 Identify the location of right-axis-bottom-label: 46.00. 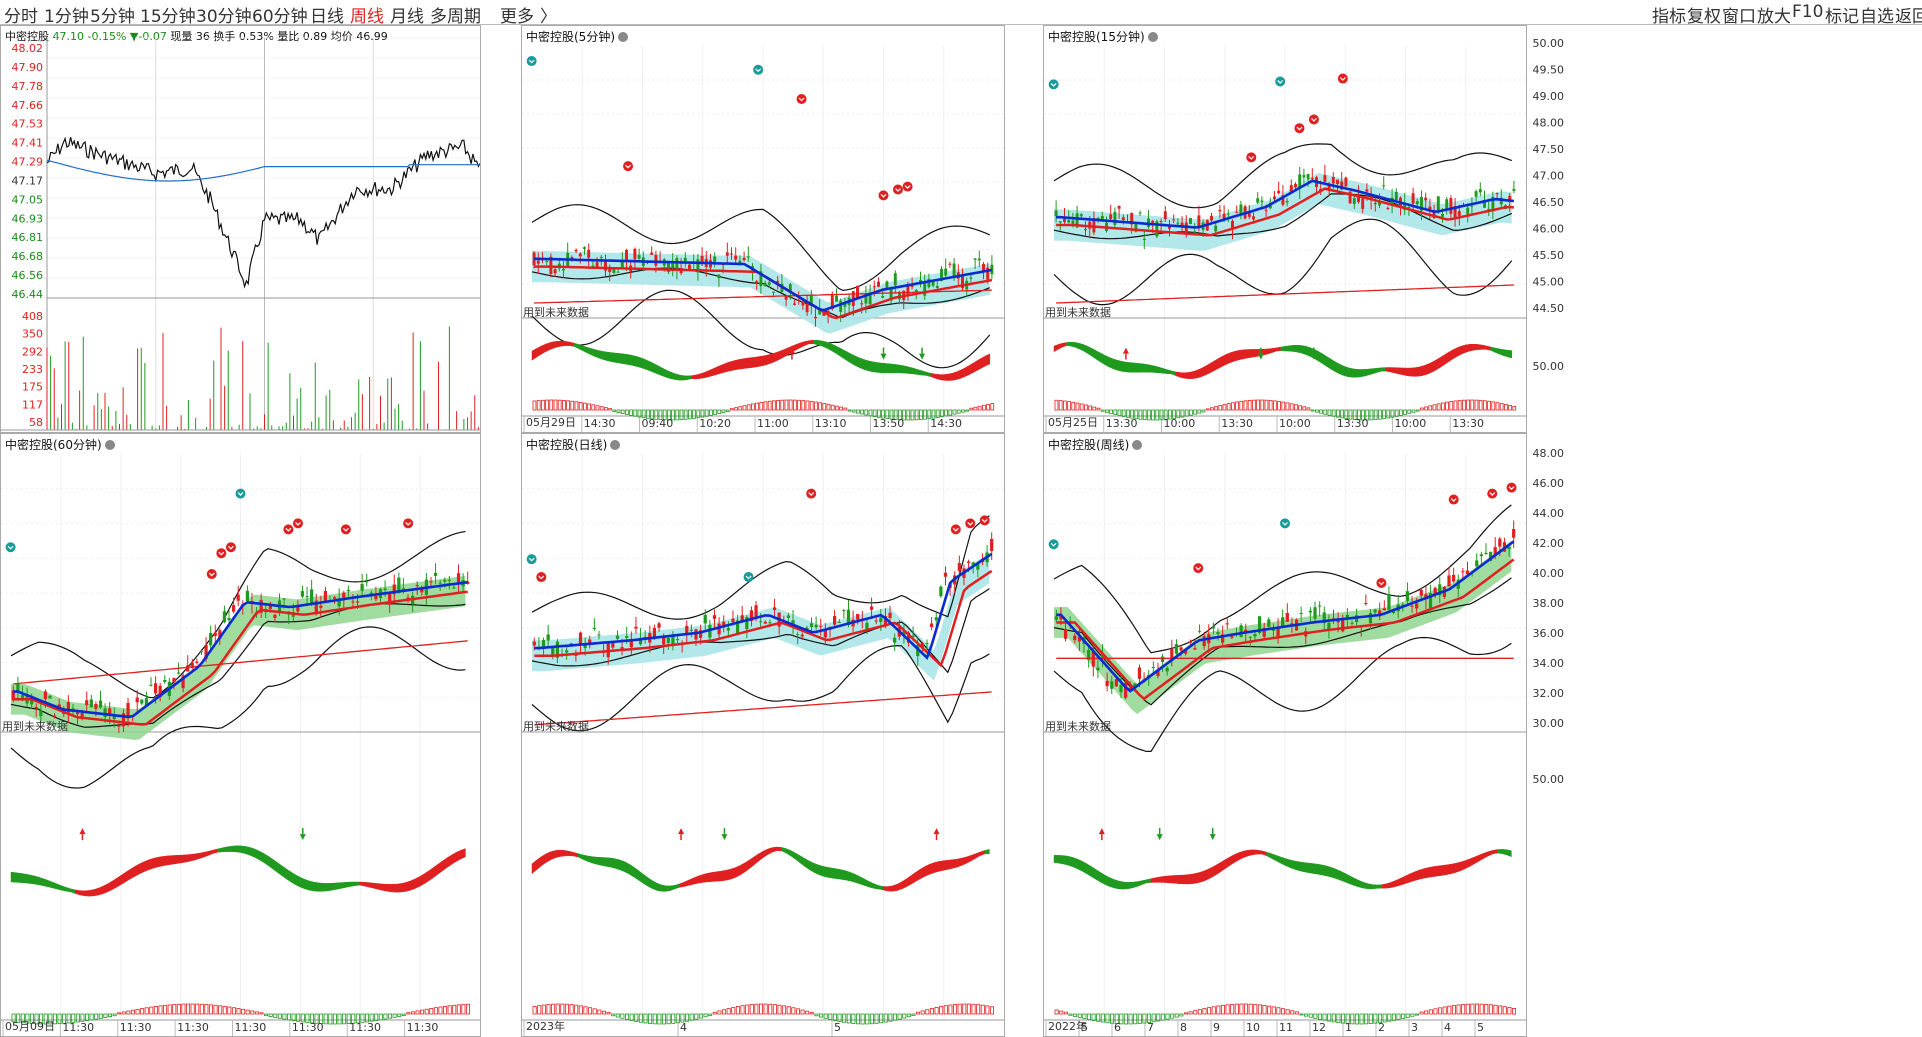
(1549, 483).